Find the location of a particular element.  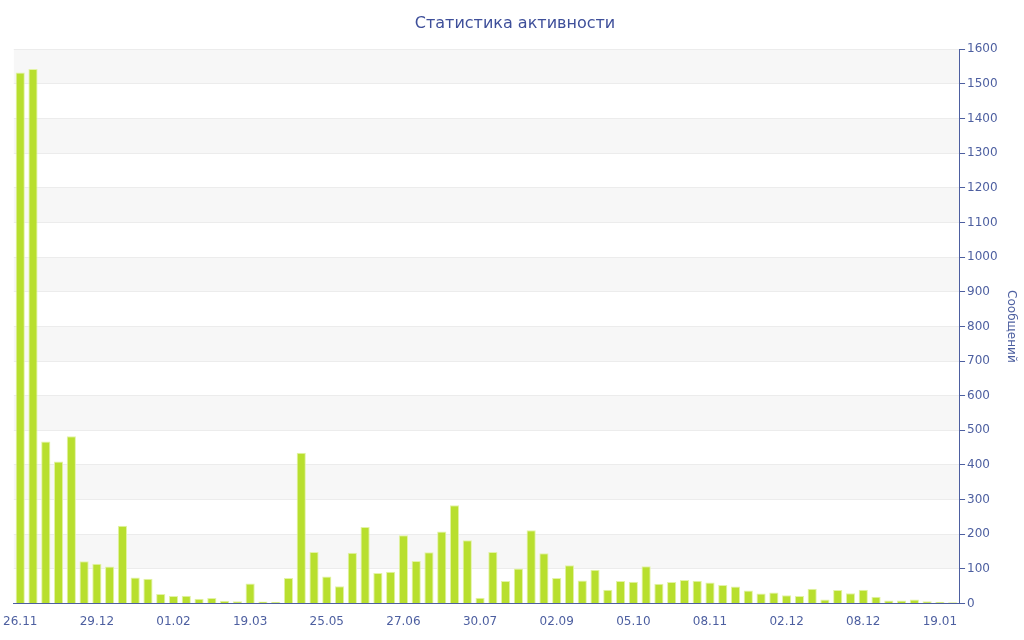

x-tick-label: 27.06 is located at coordinates (403, 620).